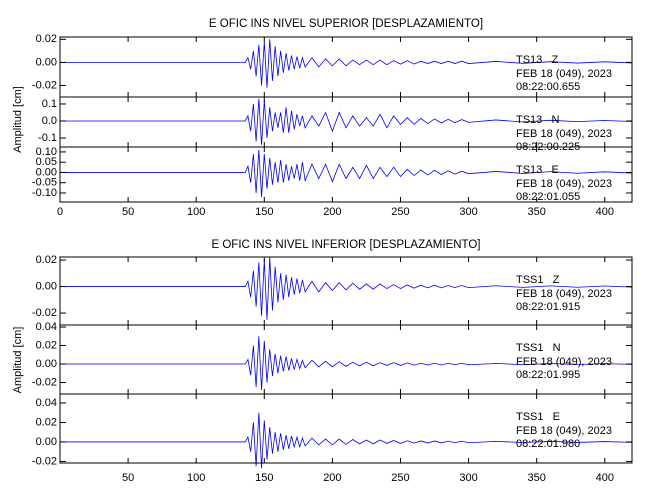 The height and width of the screenshot is (500, 650). I want to click on y-tick-label: 0.0, so click(49, 121).